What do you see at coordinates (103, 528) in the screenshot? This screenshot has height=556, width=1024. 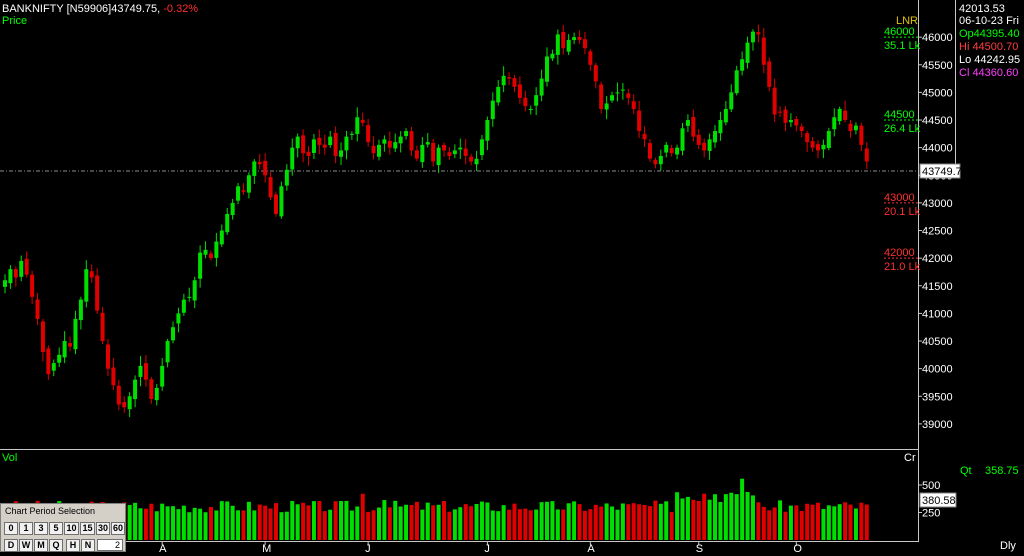 I see `period-button-30: 30` at bounding box center [103, 528].